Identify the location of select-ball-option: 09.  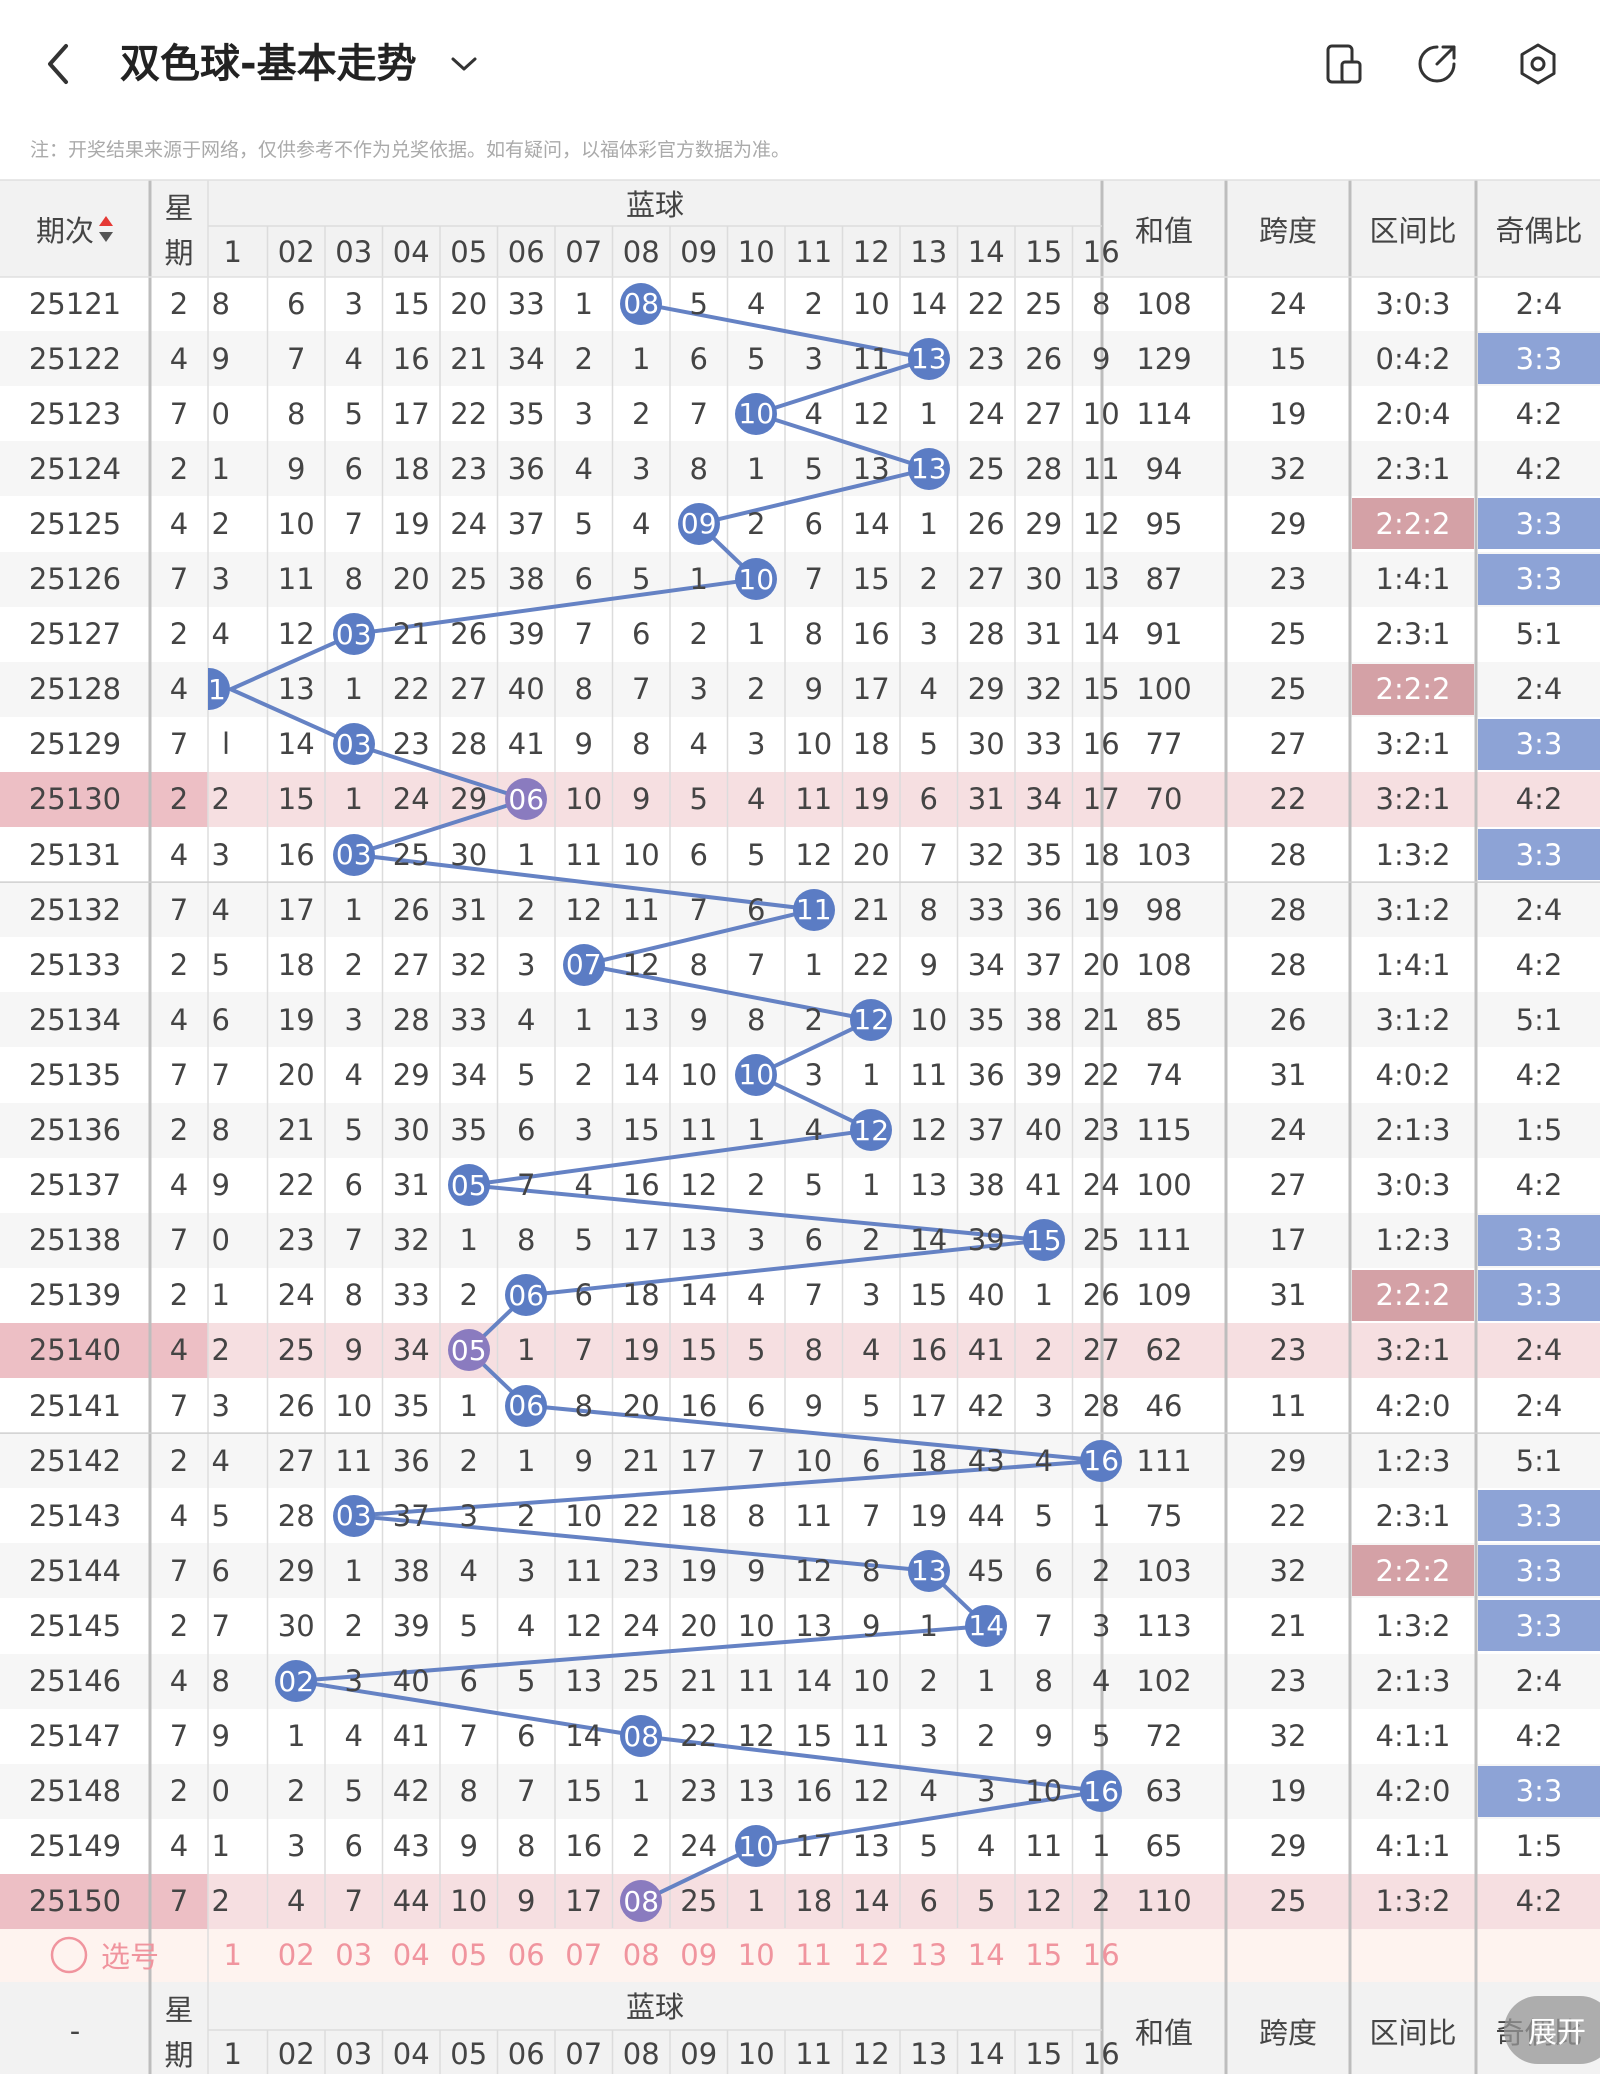
(699, 1955).